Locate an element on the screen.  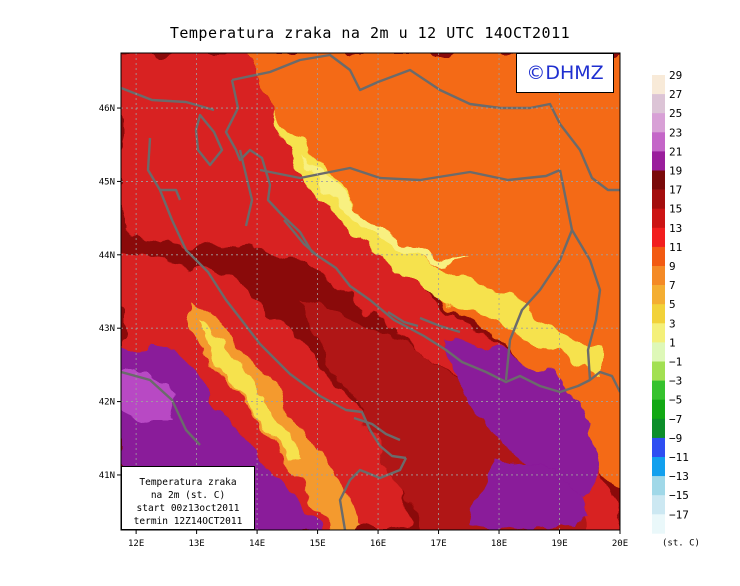
colorbar-label: −5 is located at coordinates (675, 400).